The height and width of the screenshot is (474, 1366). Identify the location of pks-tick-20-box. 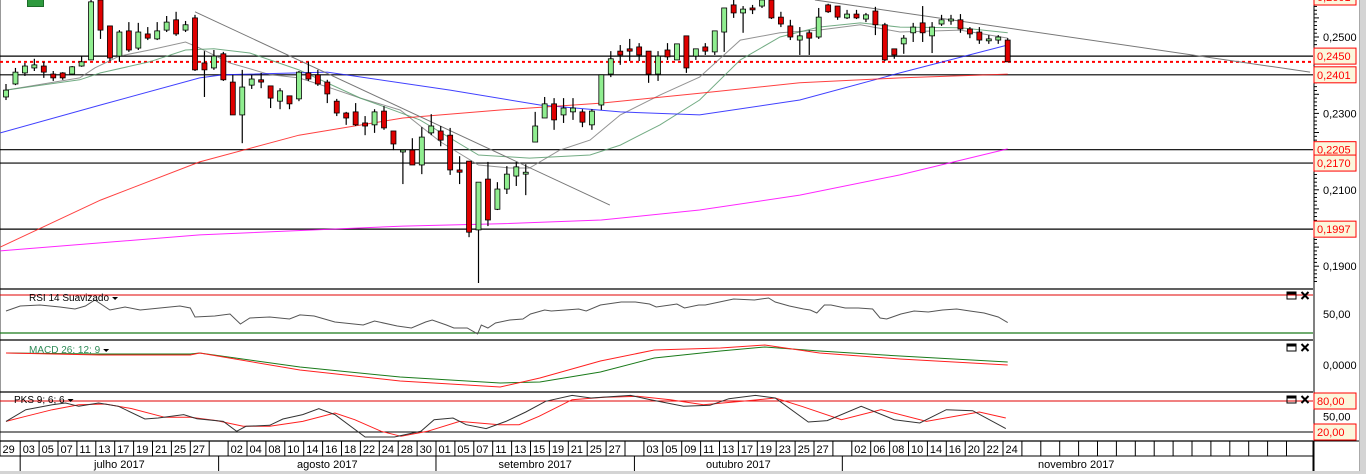
(1335, 432).